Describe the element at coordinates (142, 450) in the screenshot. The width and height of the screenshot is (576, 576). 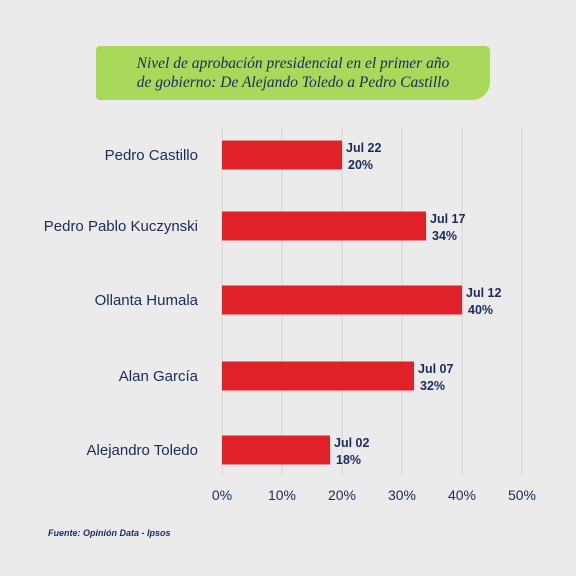
I see `category-label: Alejandro Toledo` at that location.